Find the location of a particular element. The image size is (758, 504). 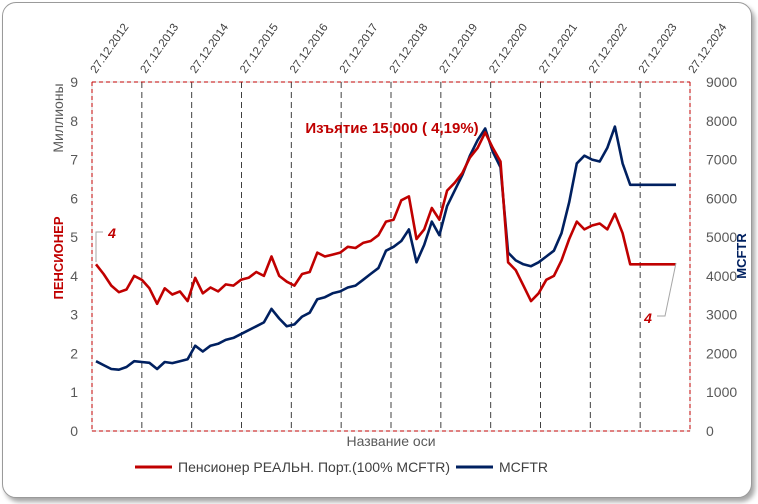

y-right-axis-title: MCFTR is located at coordinates (741, 256).